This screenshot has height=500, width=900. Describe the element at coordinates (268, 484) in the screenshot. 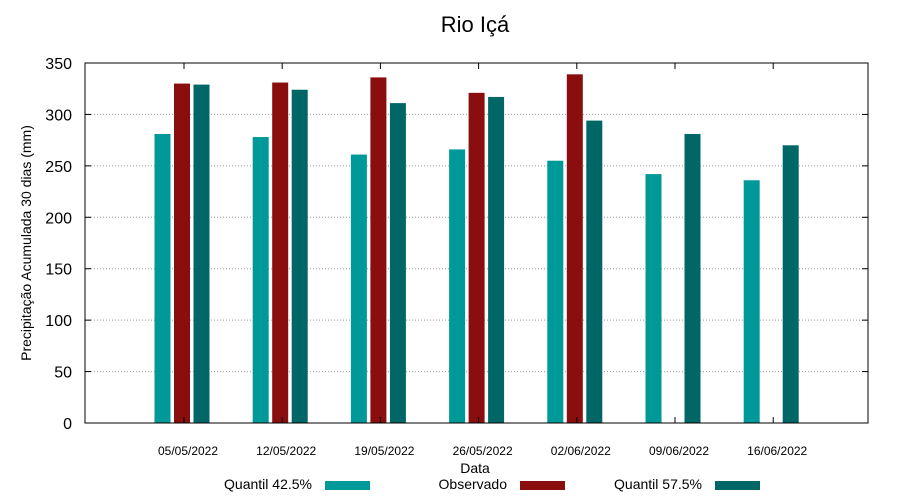

I see `legend-label: Quantil 42.5%` at that location.